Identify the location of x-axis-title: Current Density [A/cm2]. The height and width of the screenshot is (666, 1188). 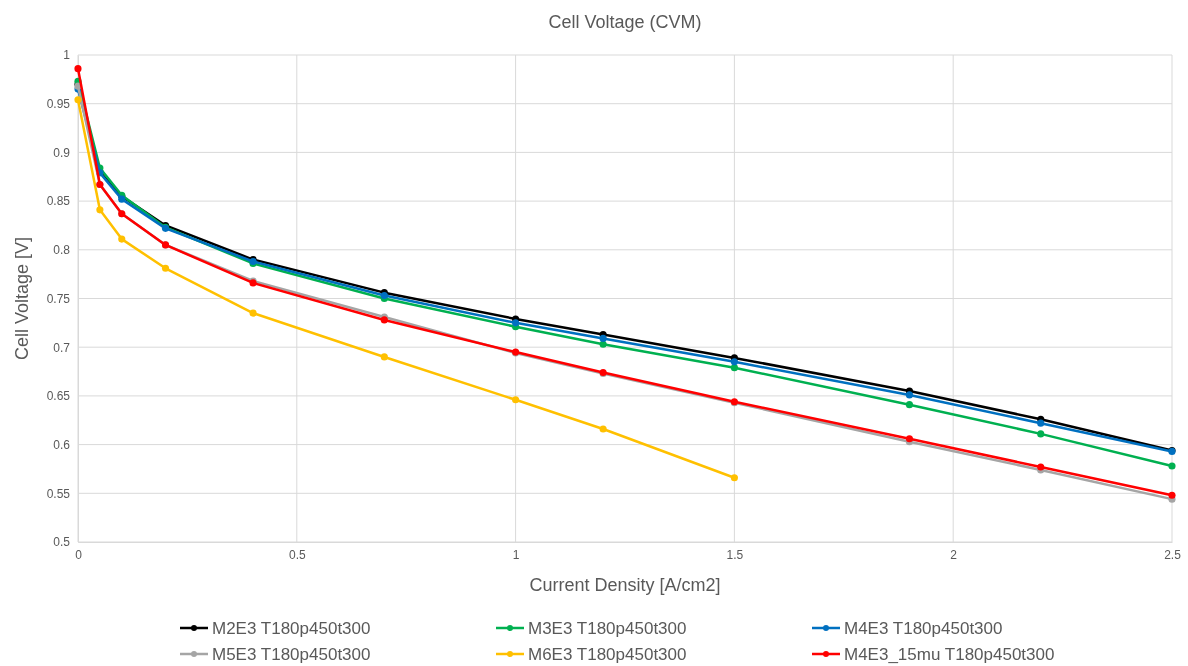
(625, 585).